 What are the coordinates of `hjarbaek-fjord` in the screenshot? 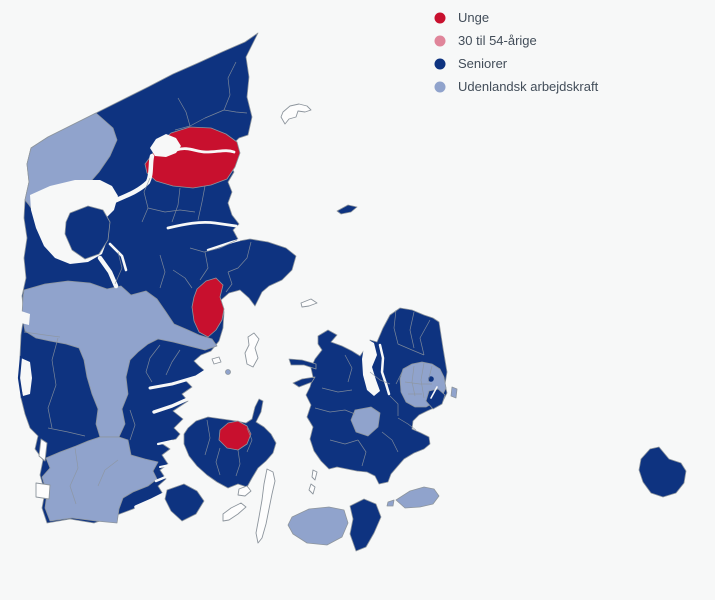 It's located at (118, 257).